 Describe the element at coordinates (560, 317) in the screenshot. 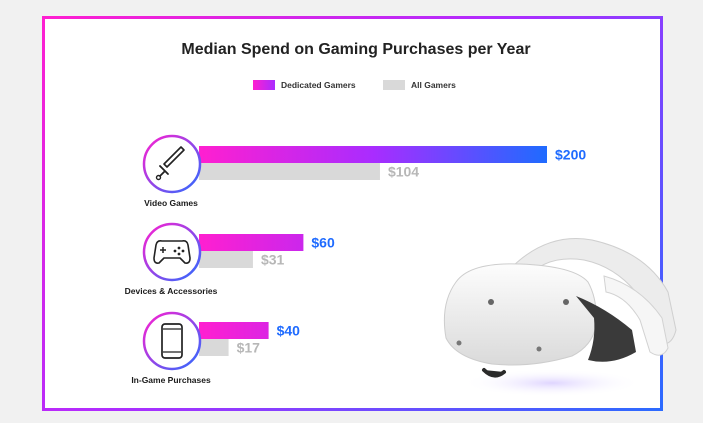

I see `vr-headset-image` at that location.